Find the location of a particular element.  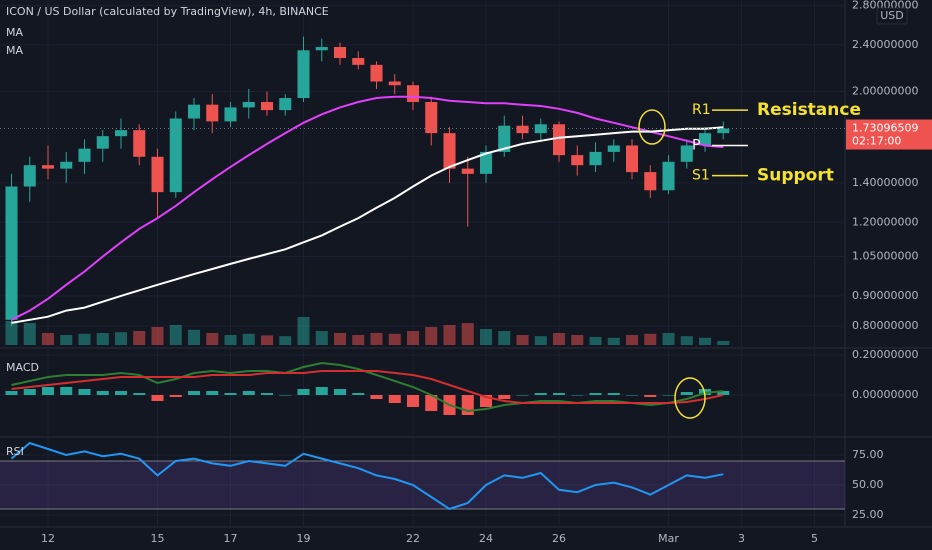

rsi-title: RSI is located at coordinates (15, 451).